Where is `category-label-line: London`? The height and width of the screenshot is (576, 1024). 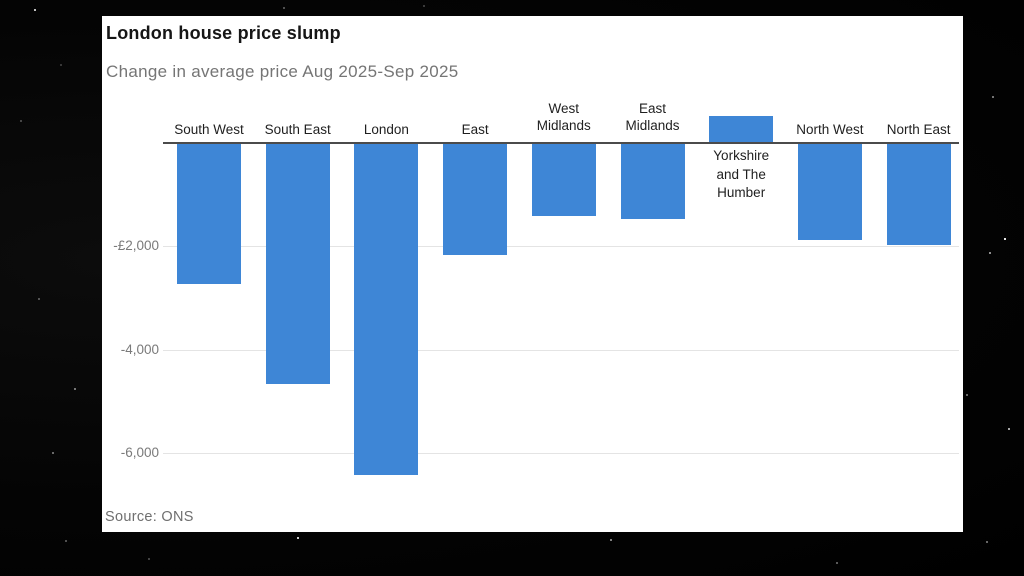
category-label-line: London is located at coordinates (386, 129).